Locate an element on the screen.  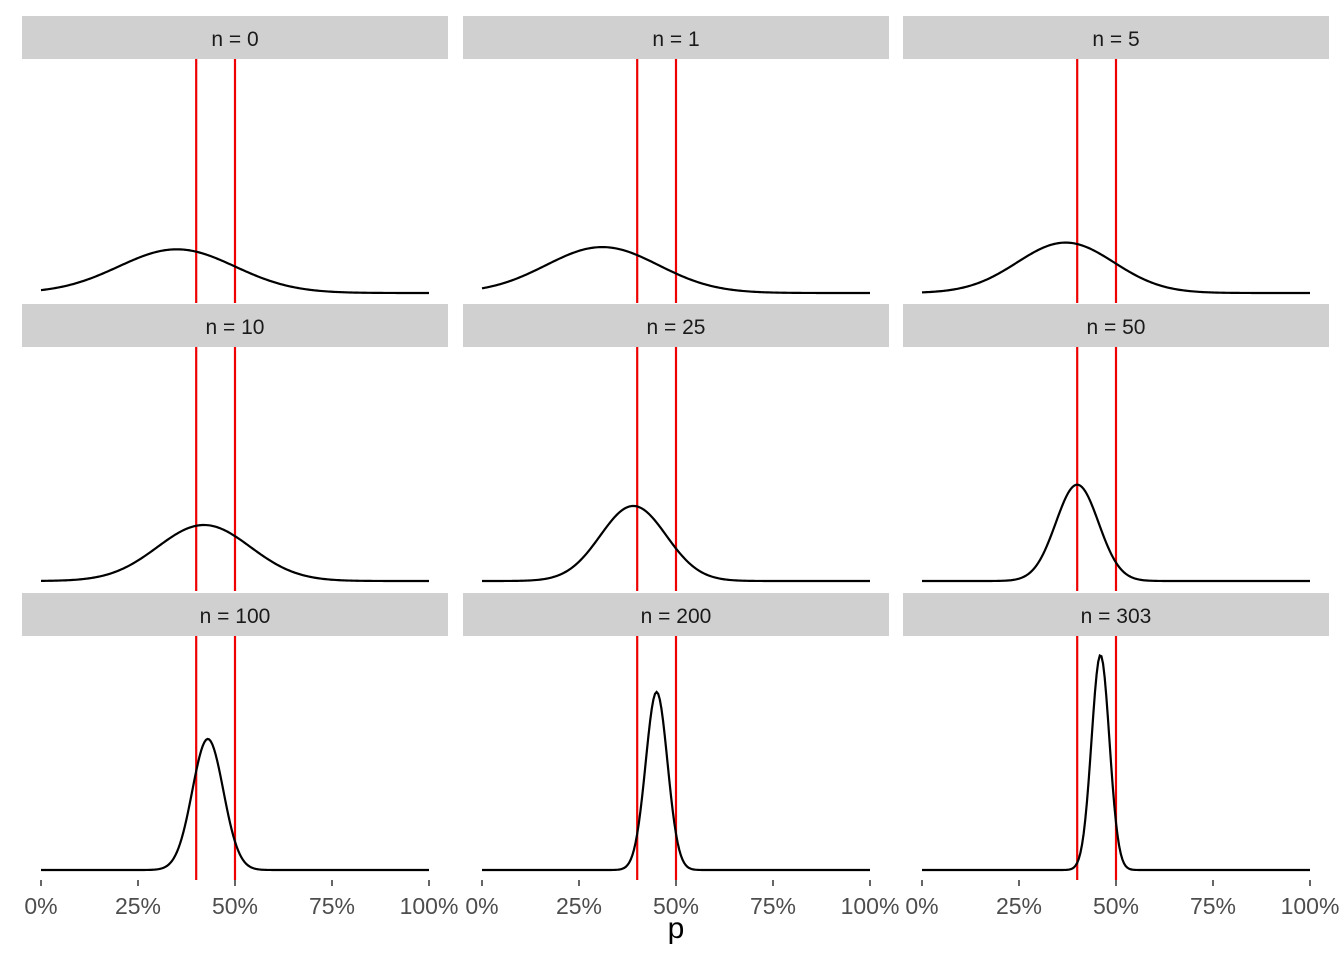
facet-panel: n = 25 is located at coordinates (676, 447).